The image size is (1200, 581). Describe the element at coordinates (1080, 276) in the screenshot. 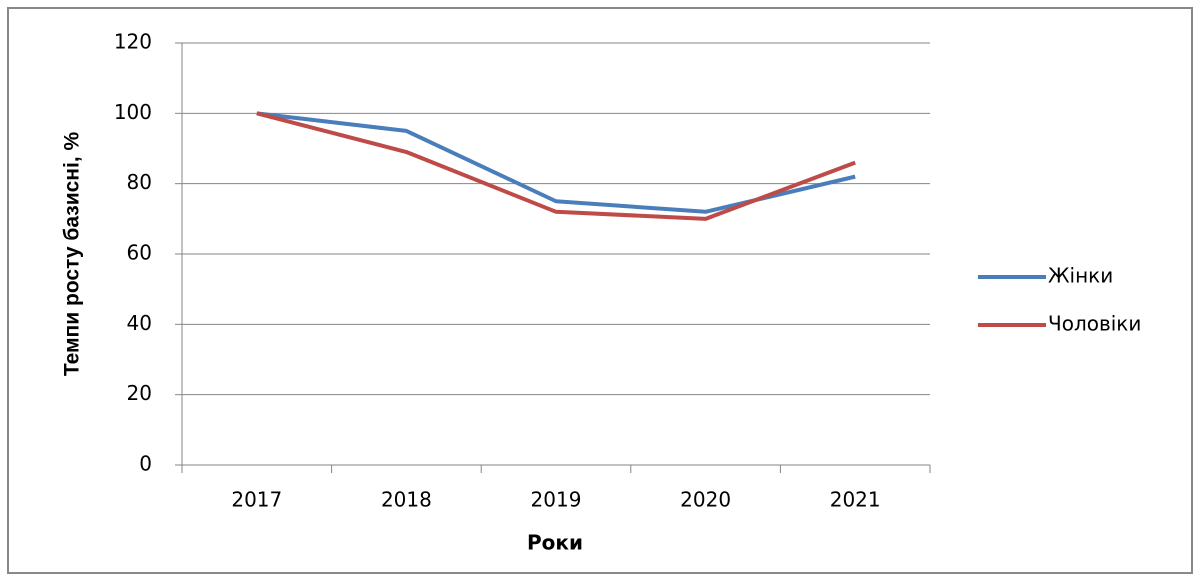

I see `legend-label: Жінки` at that location.